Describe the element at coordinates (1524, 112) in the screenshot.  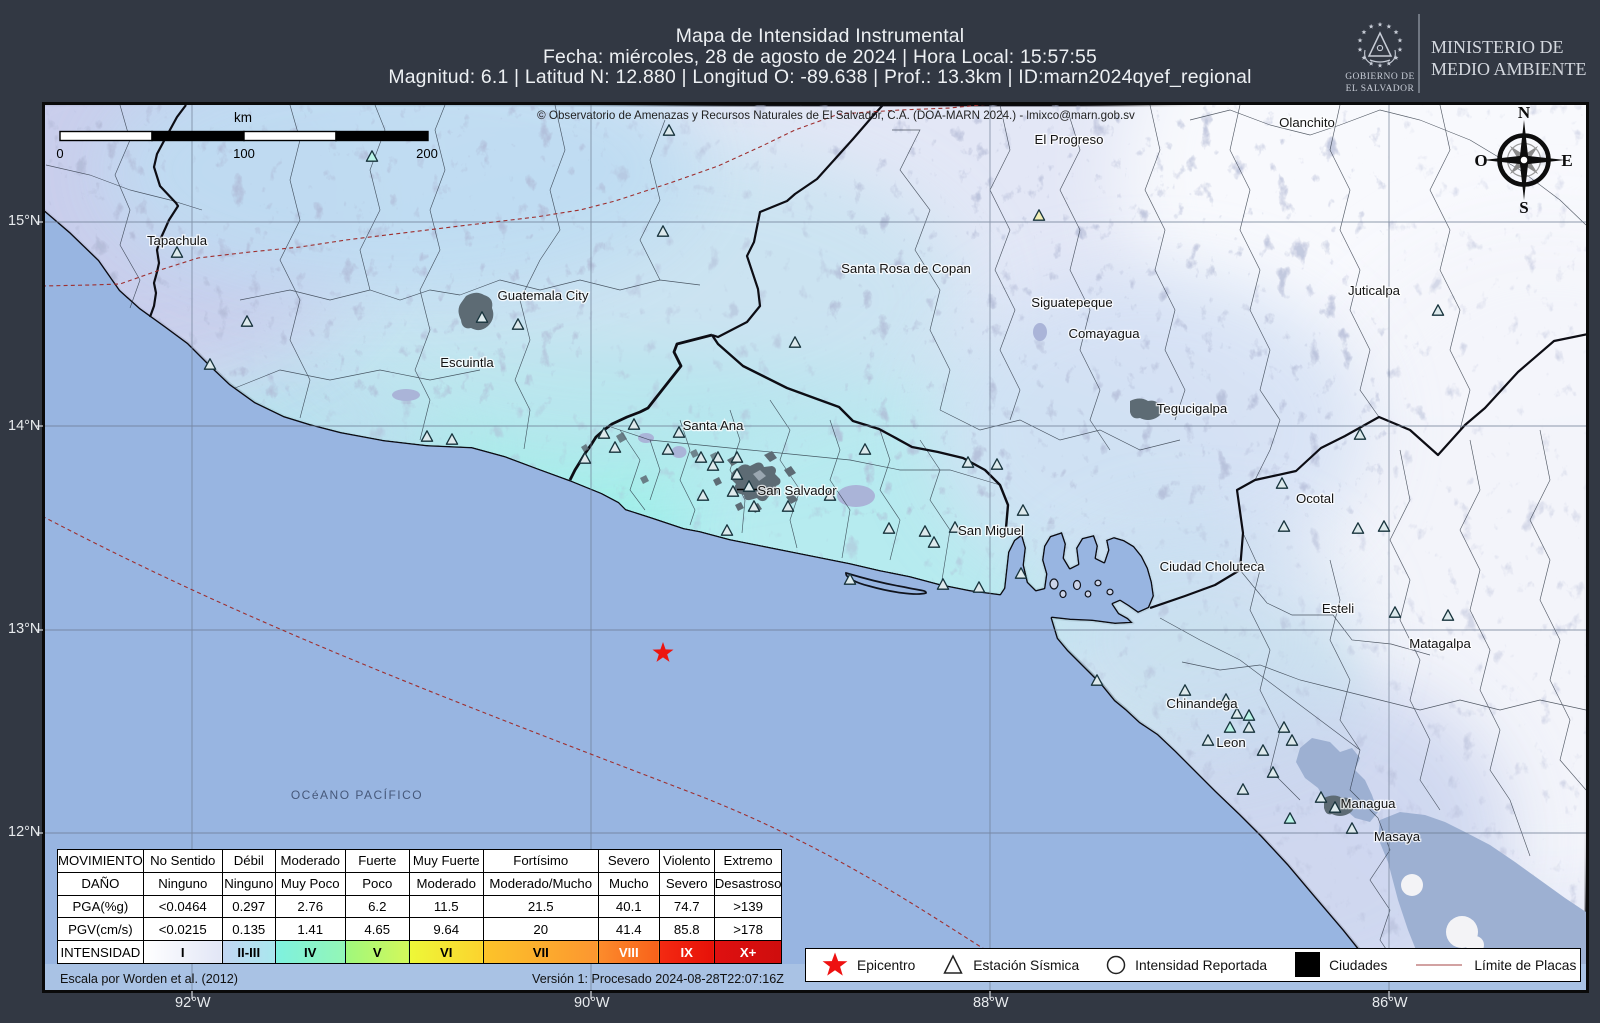
I see `svg-text: N` at that location.